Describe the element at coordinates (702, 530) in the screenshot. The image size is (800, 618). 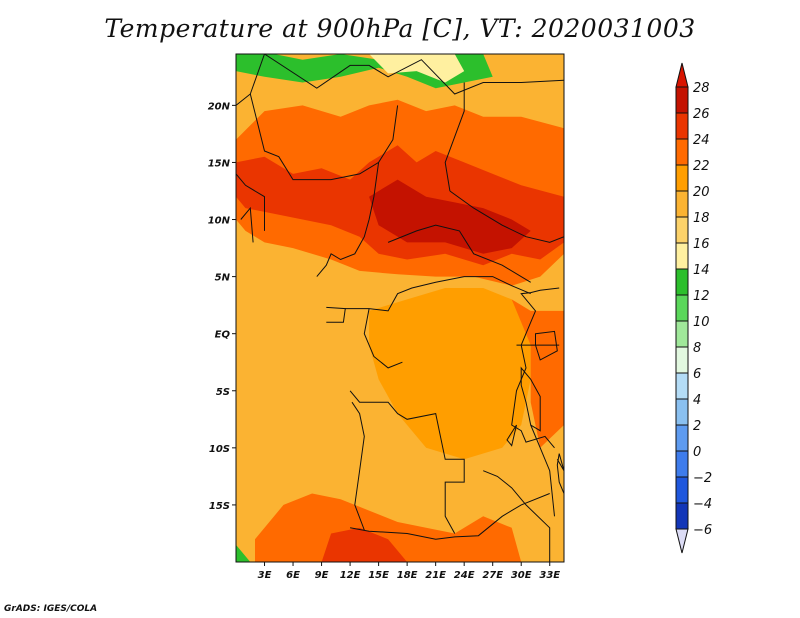
I see `colorbar-label: −6` at that location.